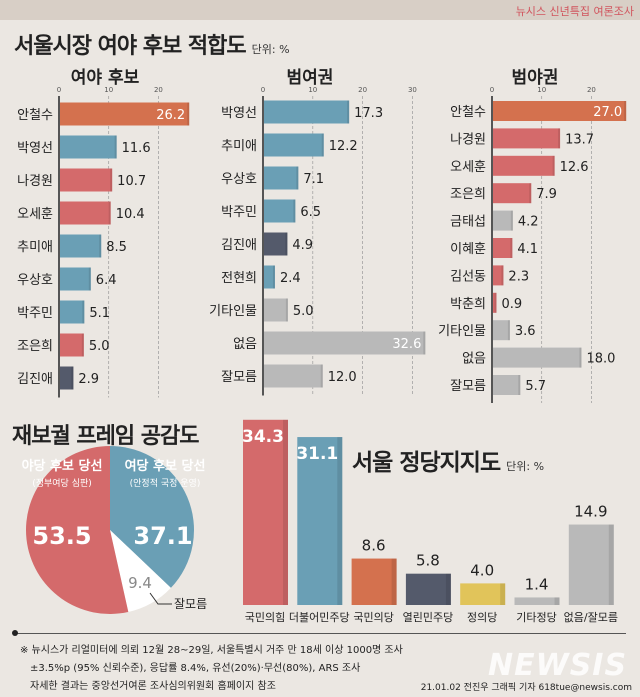 The width and height of the screenshot is (640, 697). Describe the element at coordinates (535, 386) in the screenshot. I see `value-label: 5.7` at that location.